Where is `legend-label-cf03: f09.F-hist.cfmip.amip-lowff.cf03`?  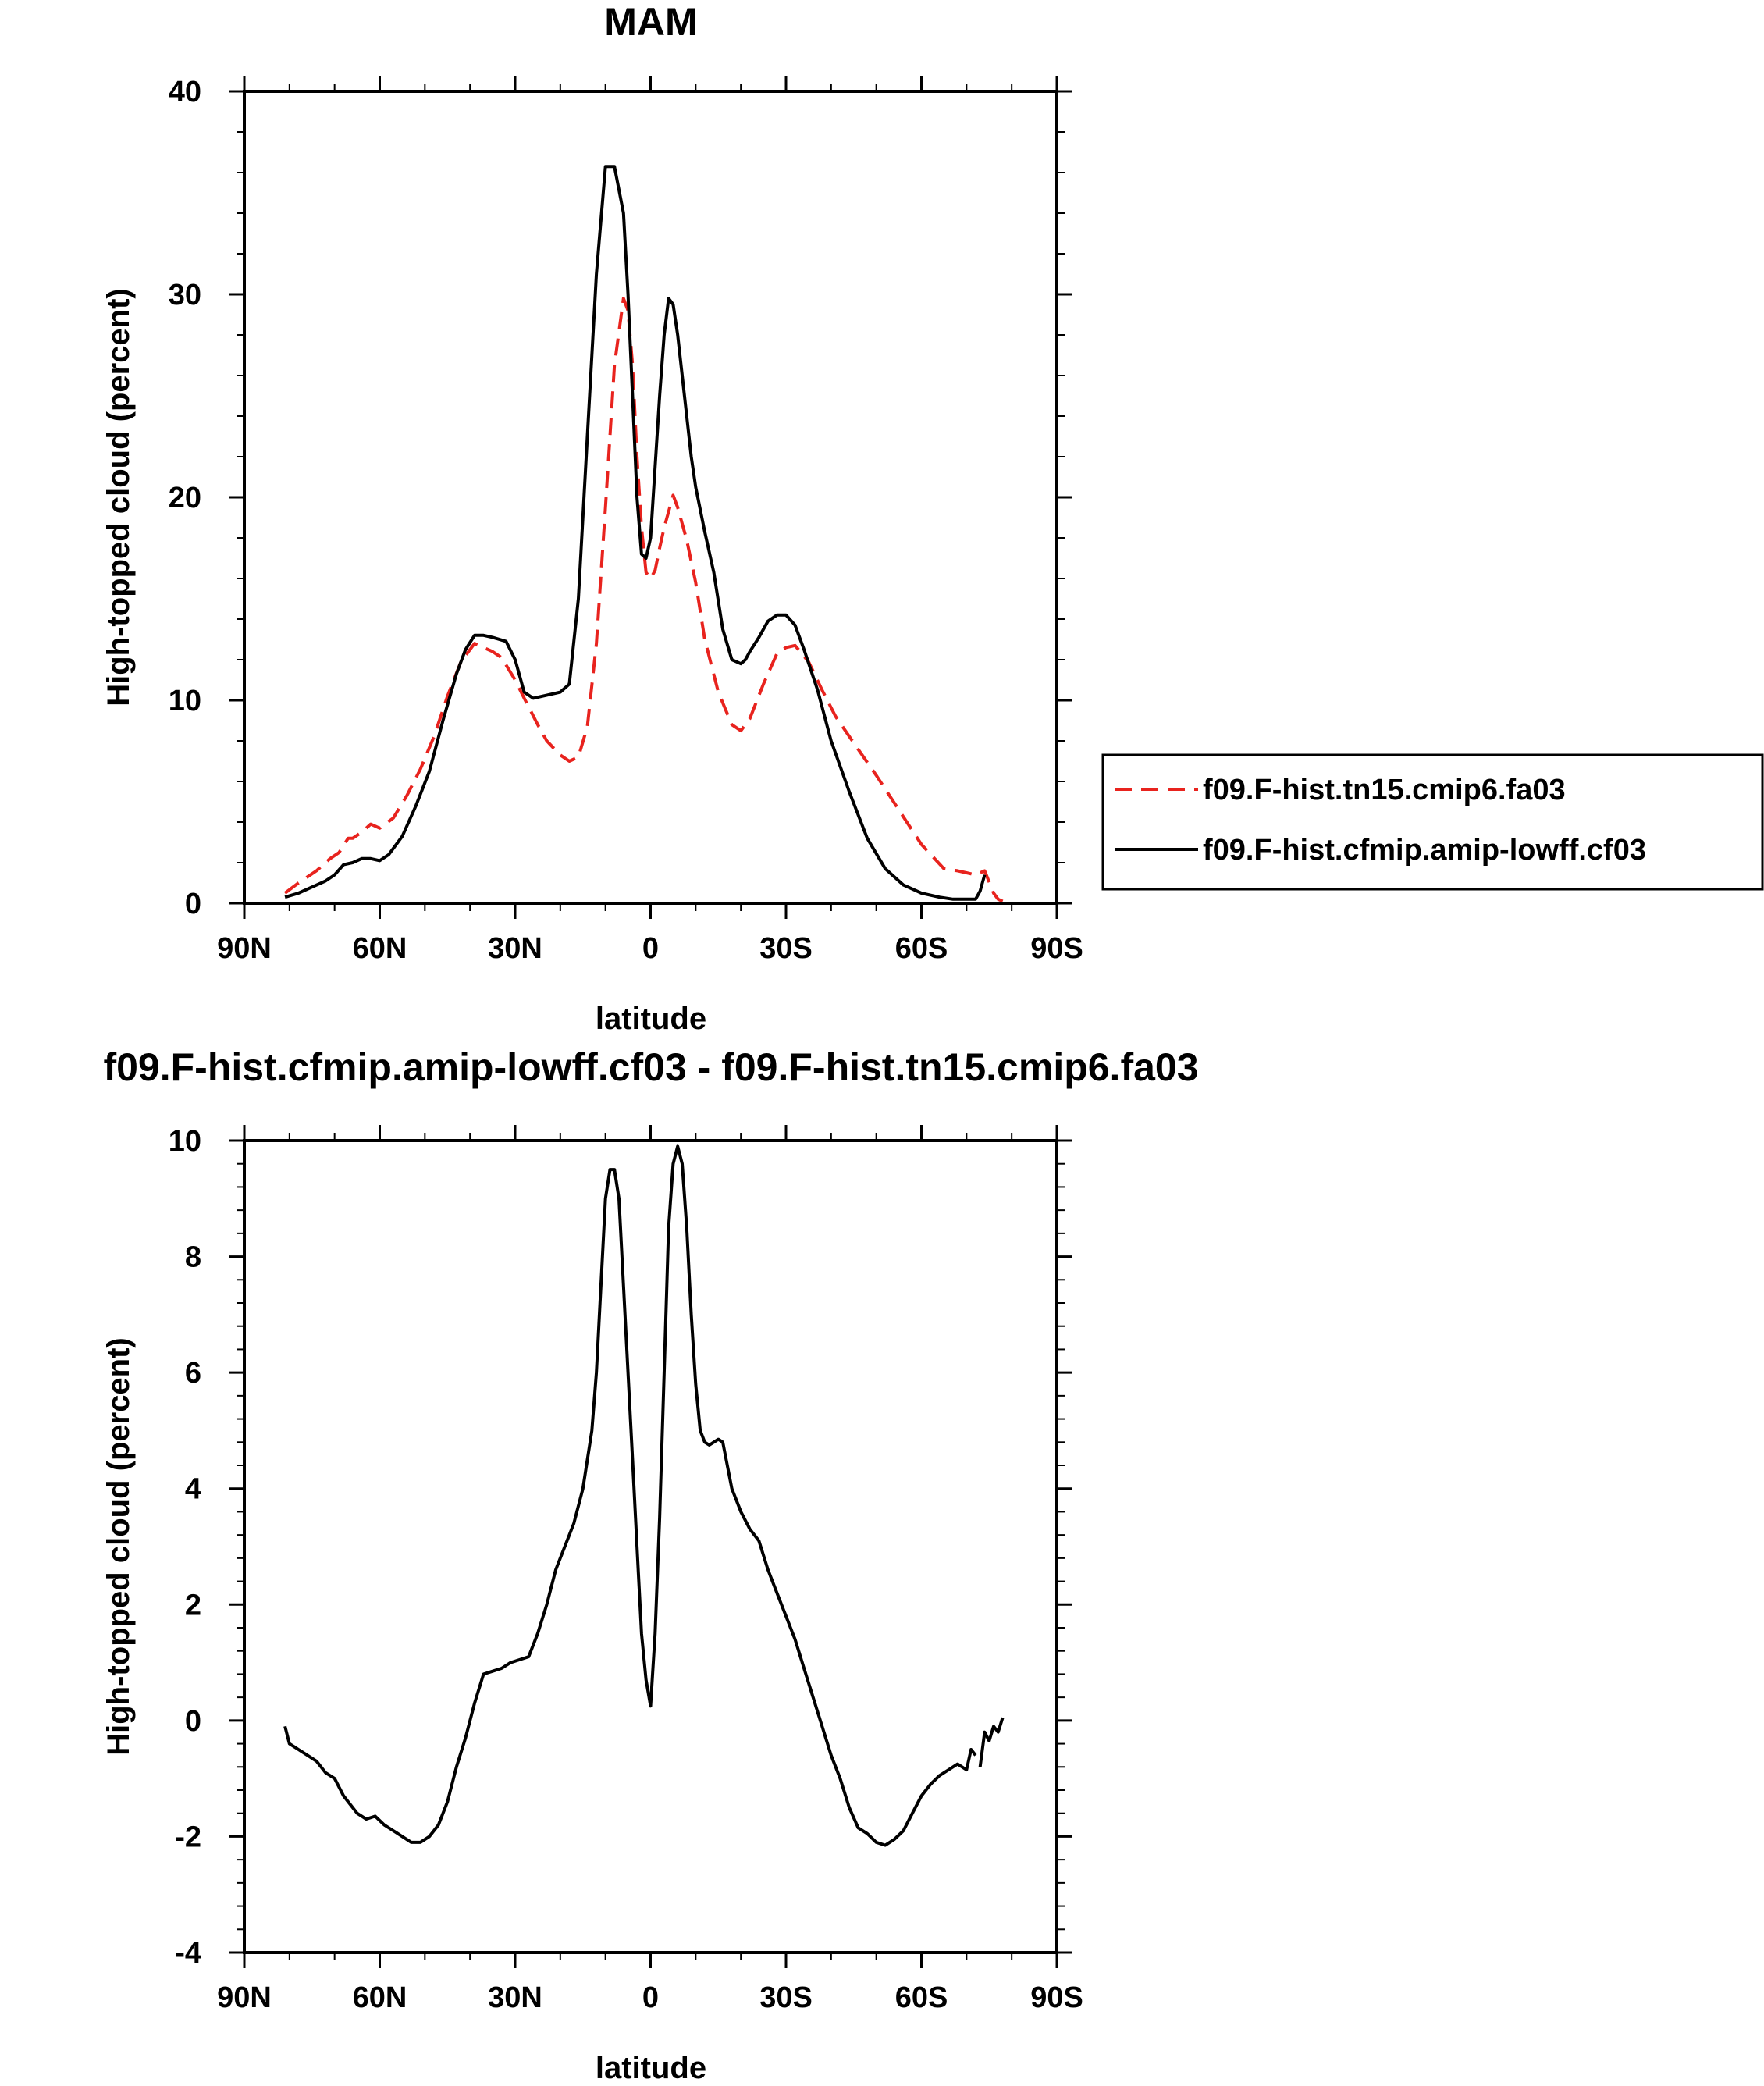 legend-label-cf03: f09.F-hist.cfmip.amip-lowff.cf03 is located at coordinates (1424, 851).